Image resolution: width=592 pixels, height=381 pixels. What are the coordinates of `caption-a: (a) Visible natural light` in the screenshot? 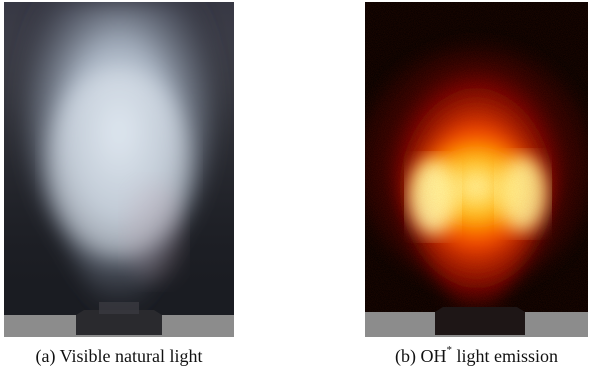 It's located at (119, 356).